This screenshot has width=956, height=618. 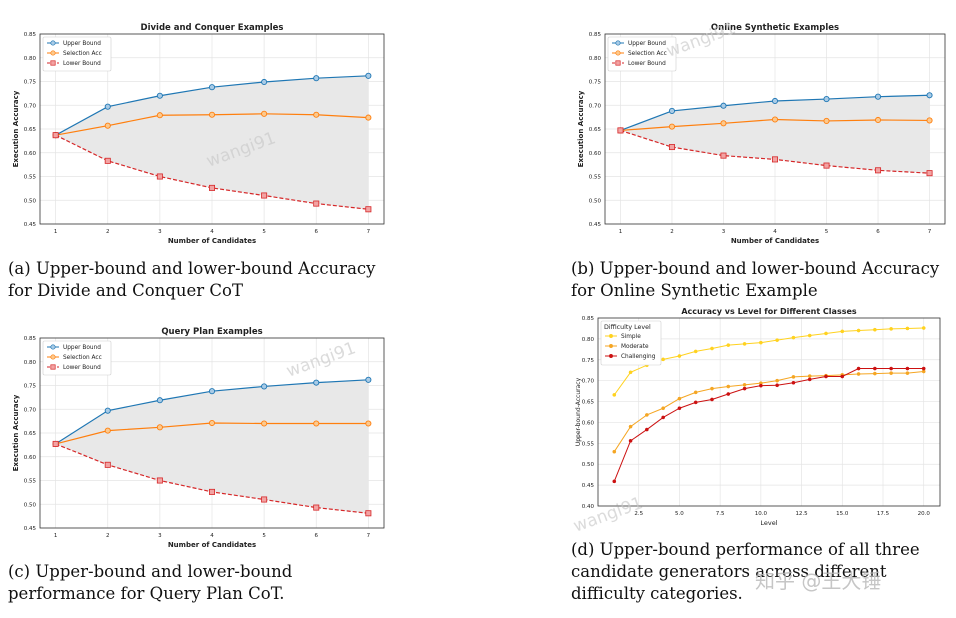 I want to click on x-axis-label: Level, so click(x=768, y=523).